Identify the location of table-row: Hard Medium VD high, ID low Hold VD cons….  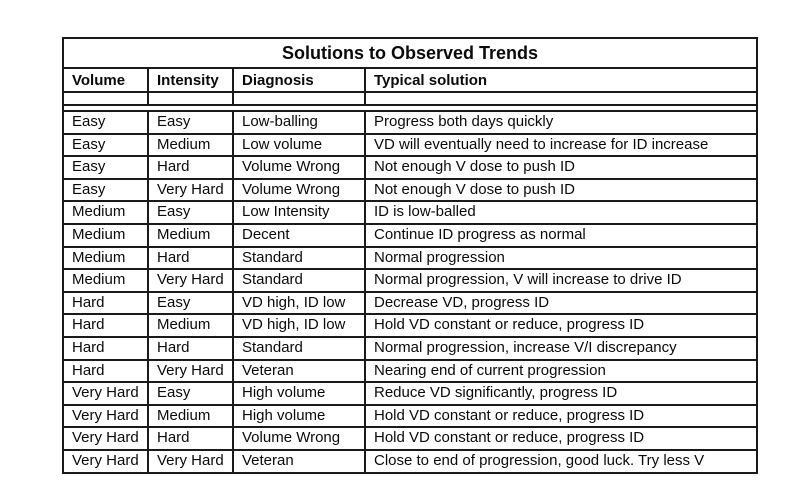
(410, 325).